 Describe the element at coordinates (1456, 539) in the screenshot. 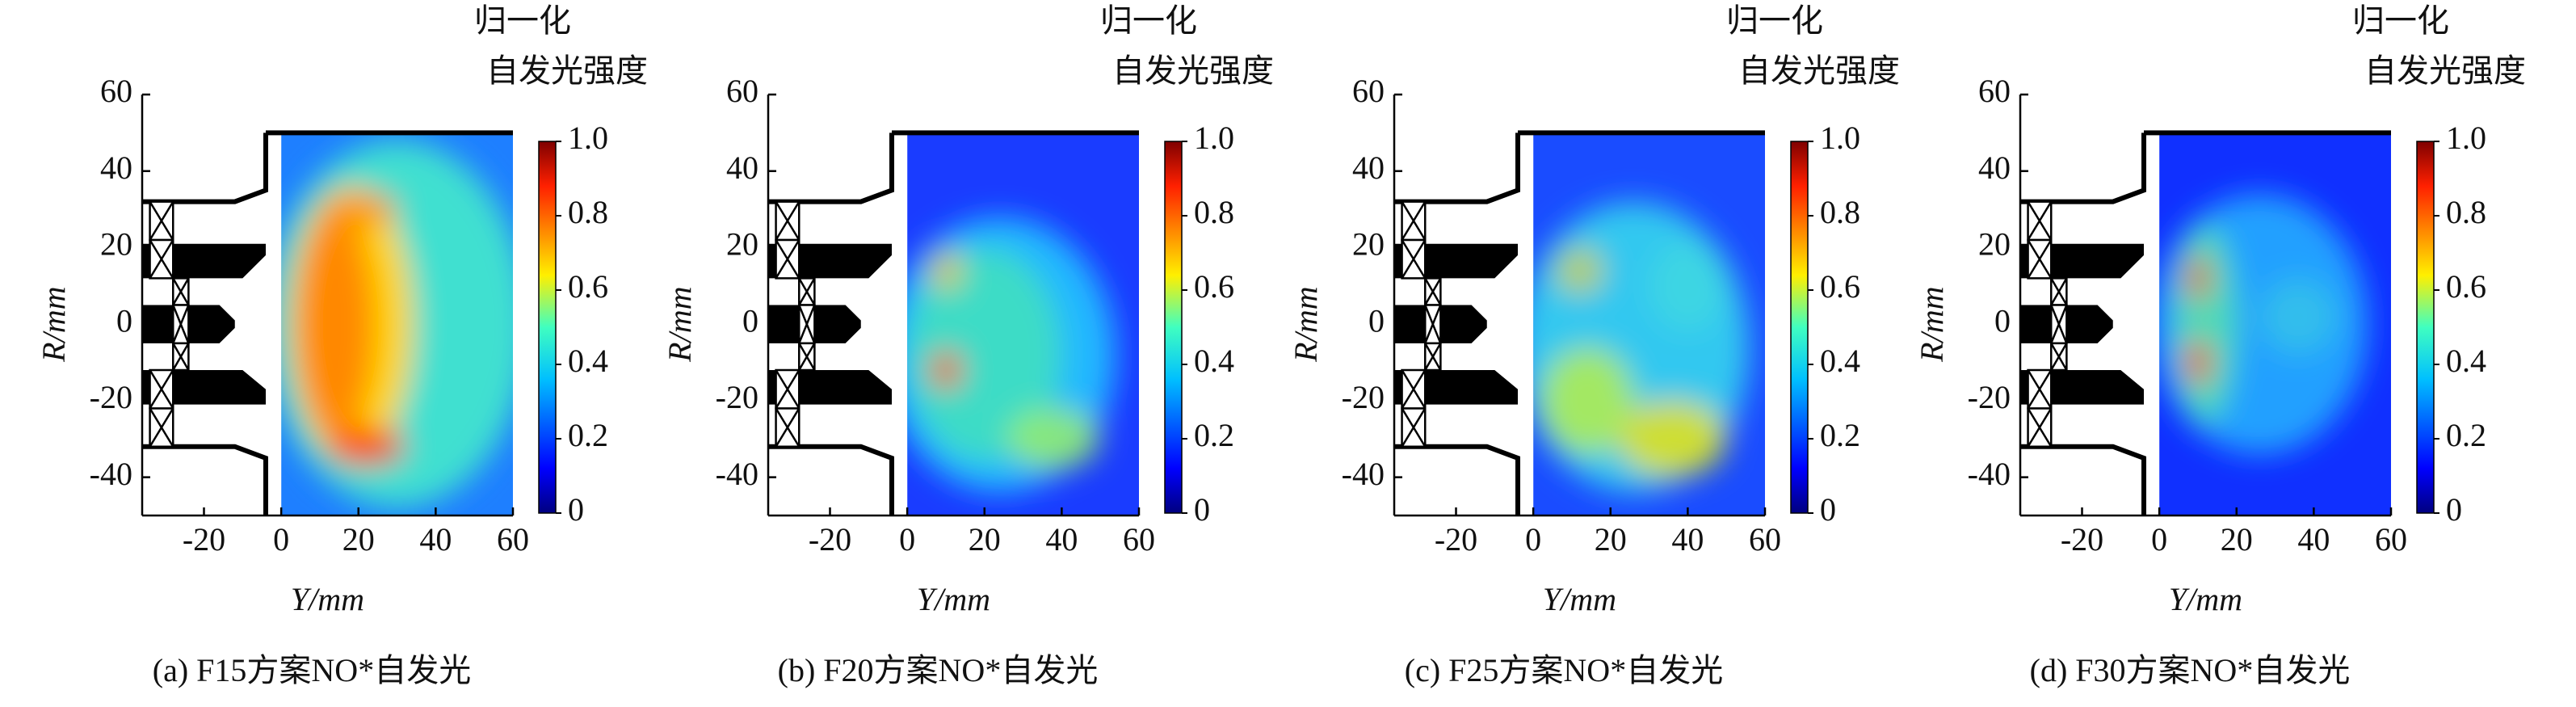

I see `x-tick-label: -20` at that location.